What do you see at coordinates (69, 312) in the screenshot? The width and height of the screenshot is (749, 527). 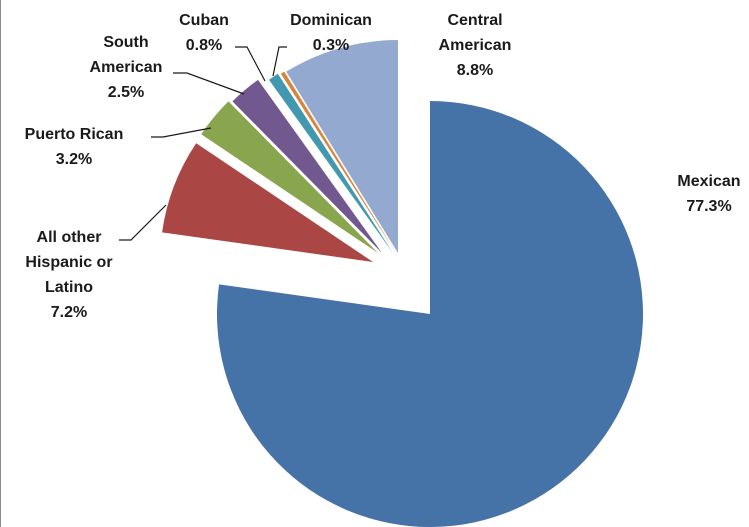 I see `slice-percent: 7.2%` at bounding box center [69, 312].